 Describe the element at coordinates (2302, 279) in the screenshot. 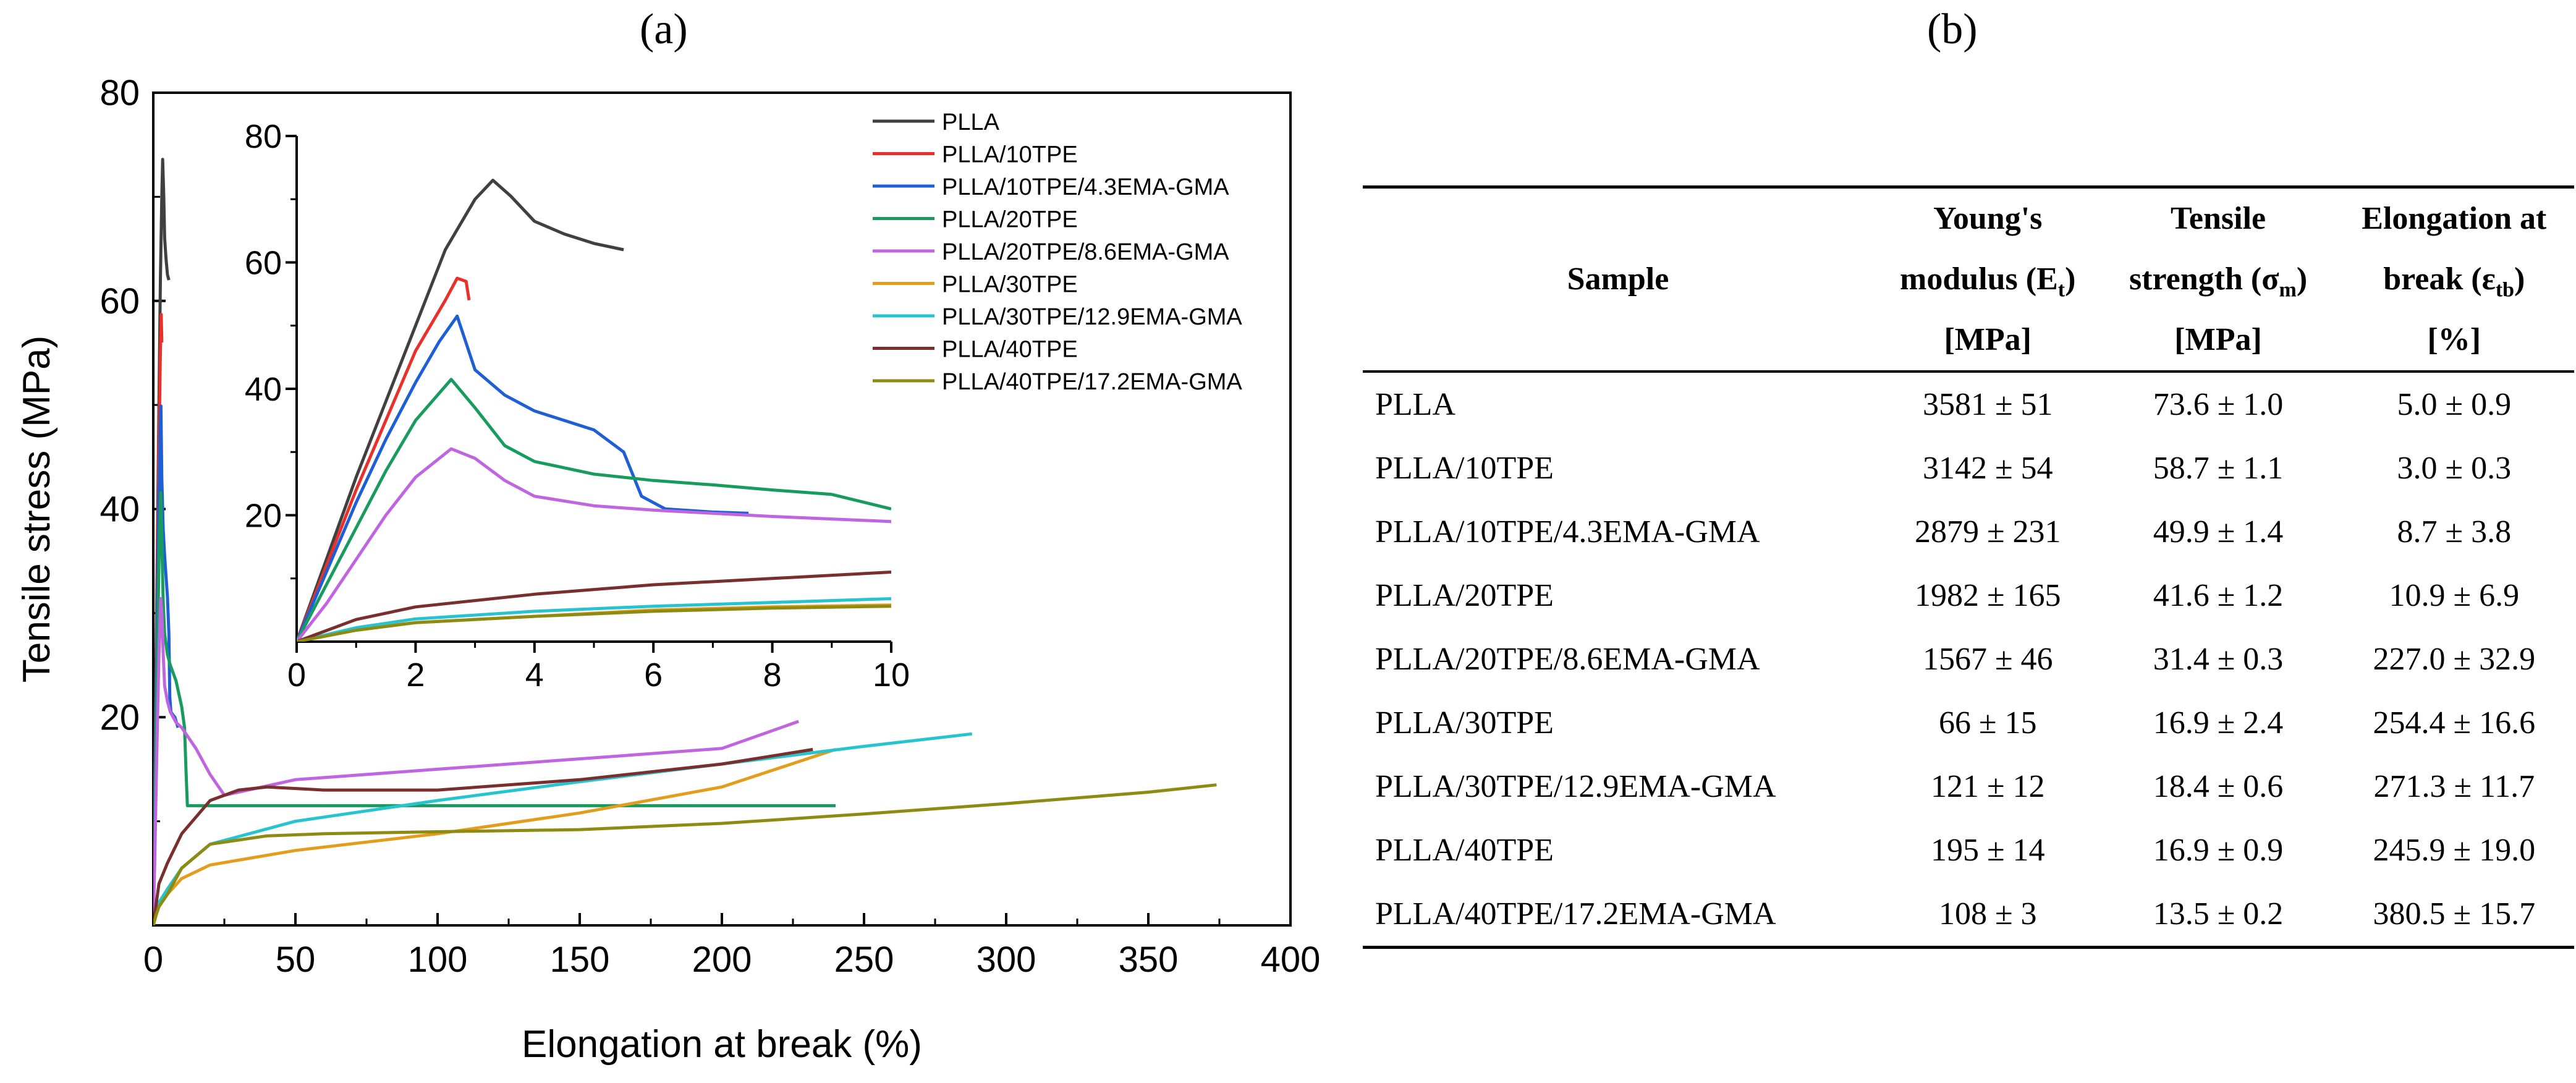

I see `header-tensile-close: )` at that location.